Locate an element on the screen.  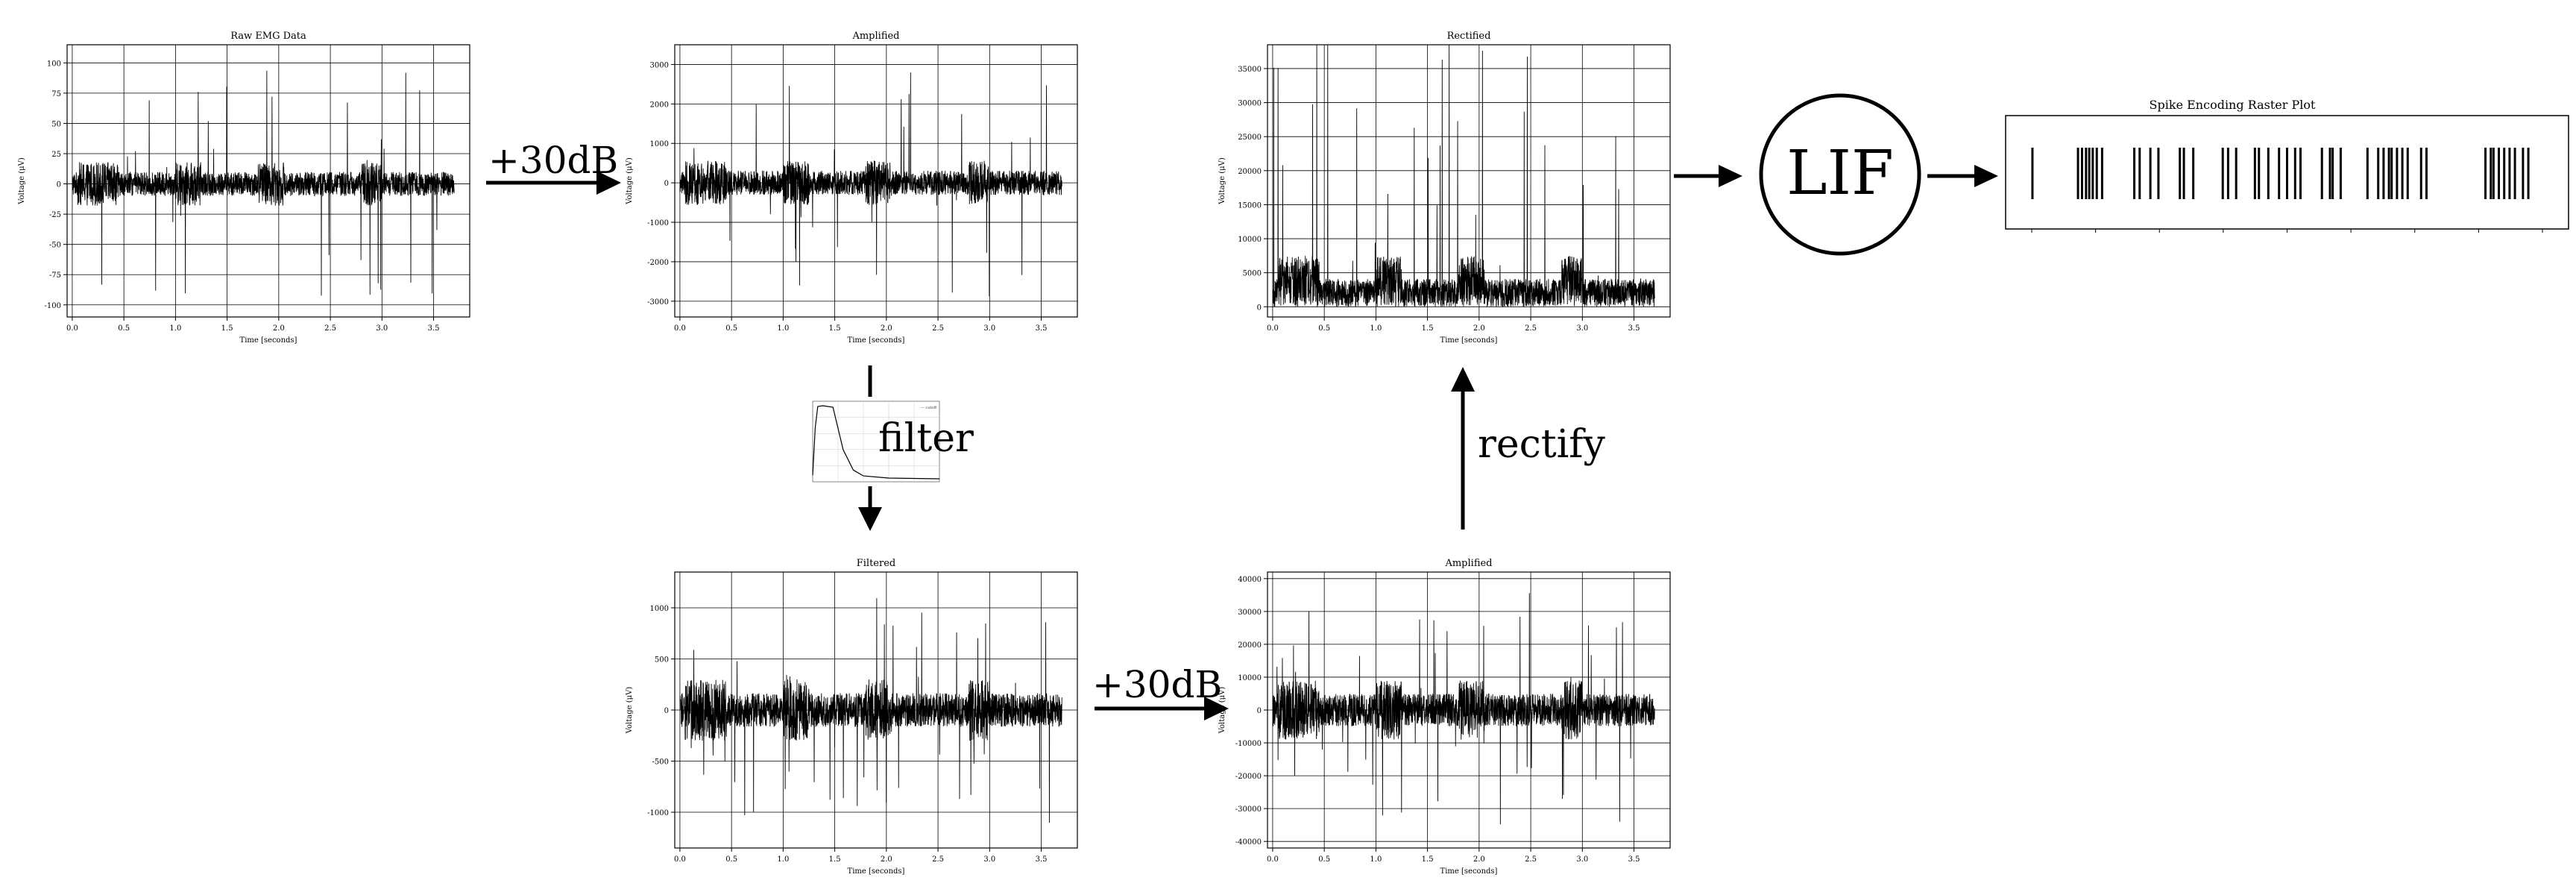
y-tick-label: -50 is located at coordinates (55, 246).